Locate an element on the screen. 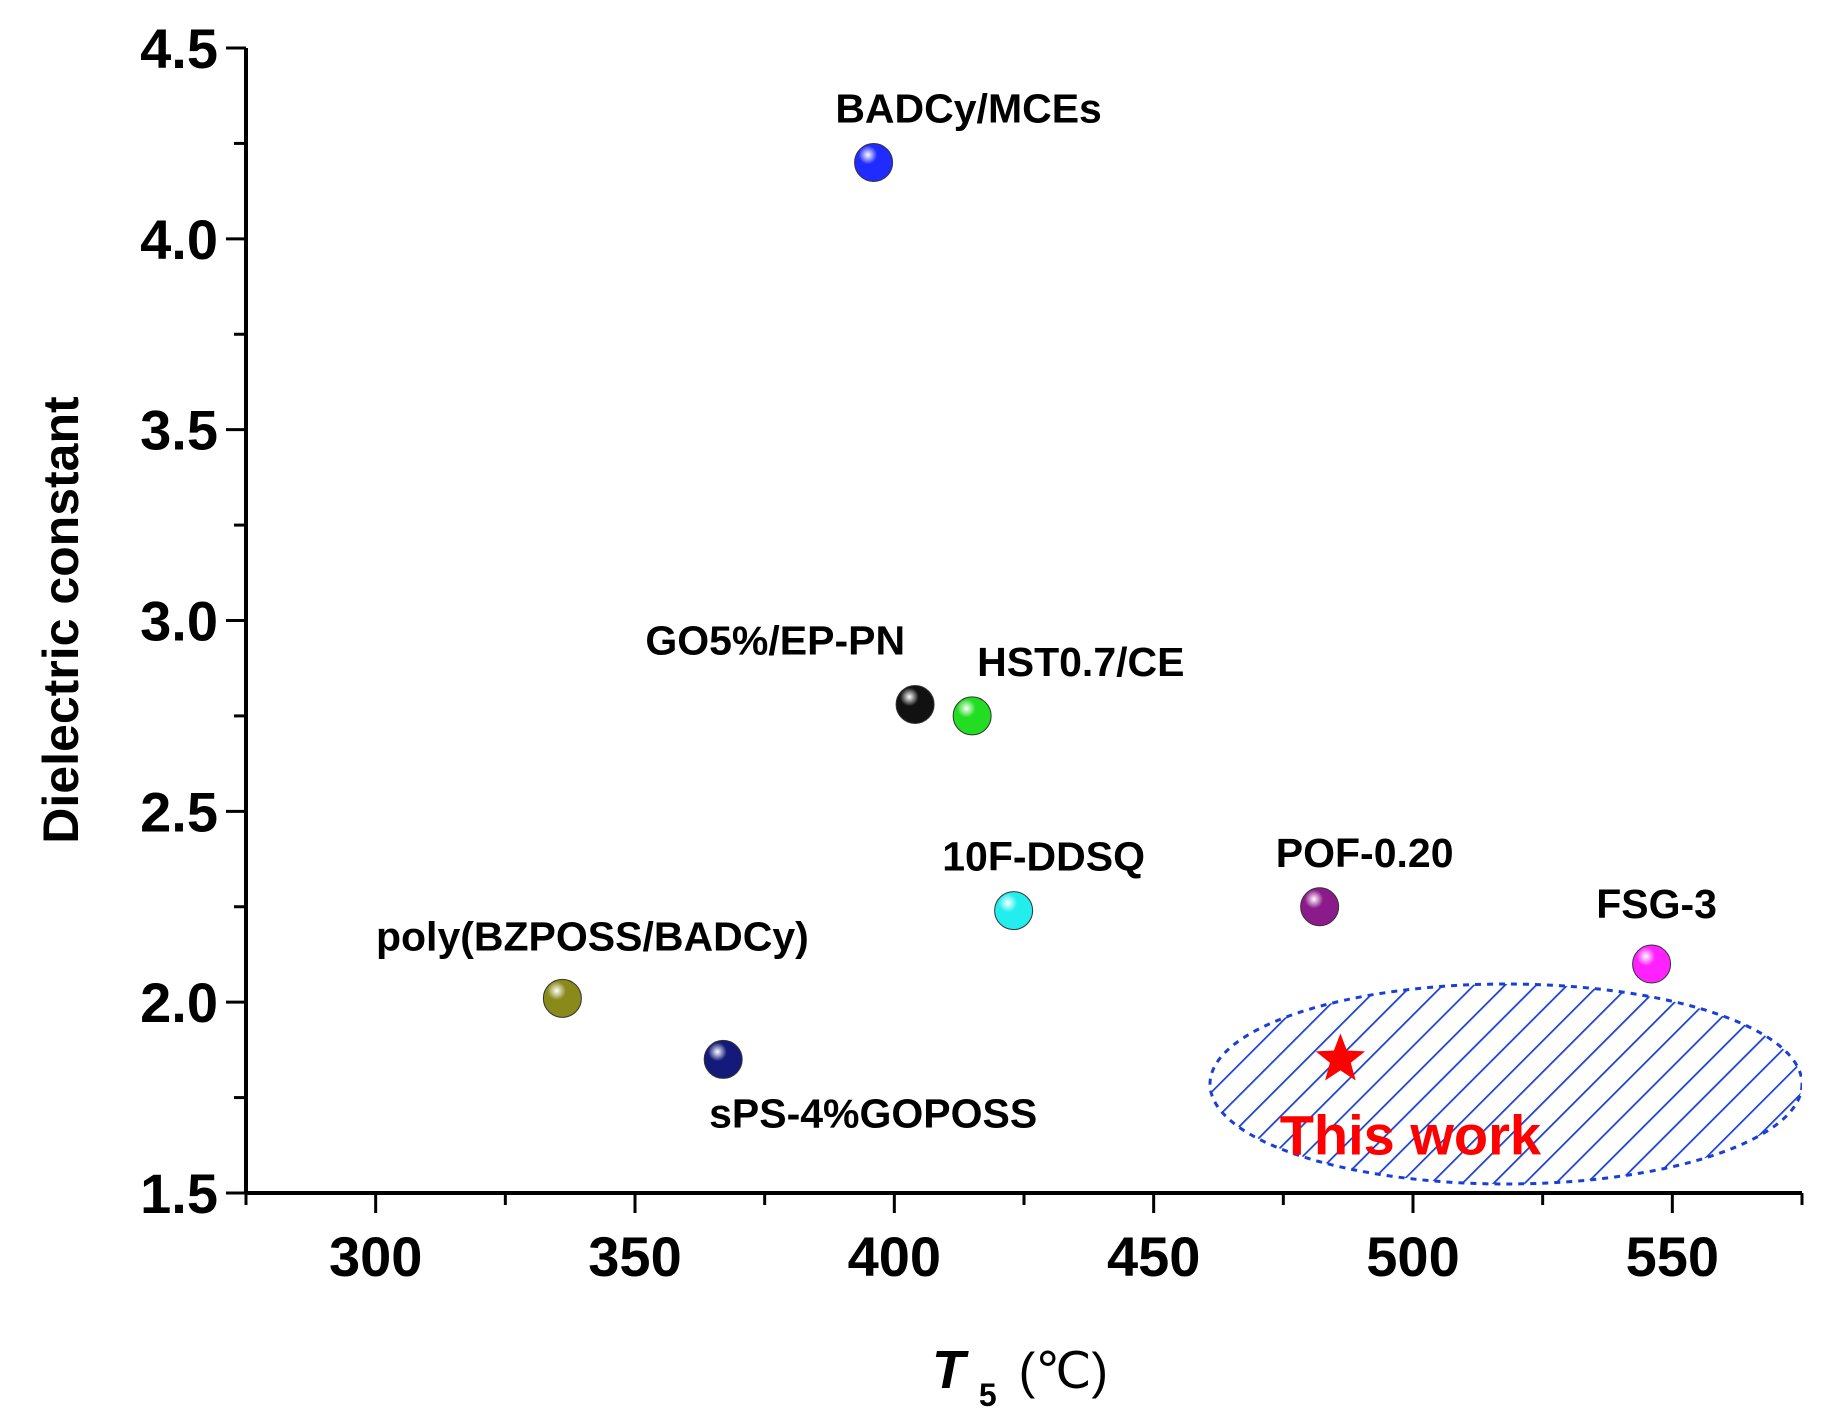 The height and width of the screenshot is (1427, 1829). data-point-label: GO5%/EP-PN is located at coordinates (775, 640).